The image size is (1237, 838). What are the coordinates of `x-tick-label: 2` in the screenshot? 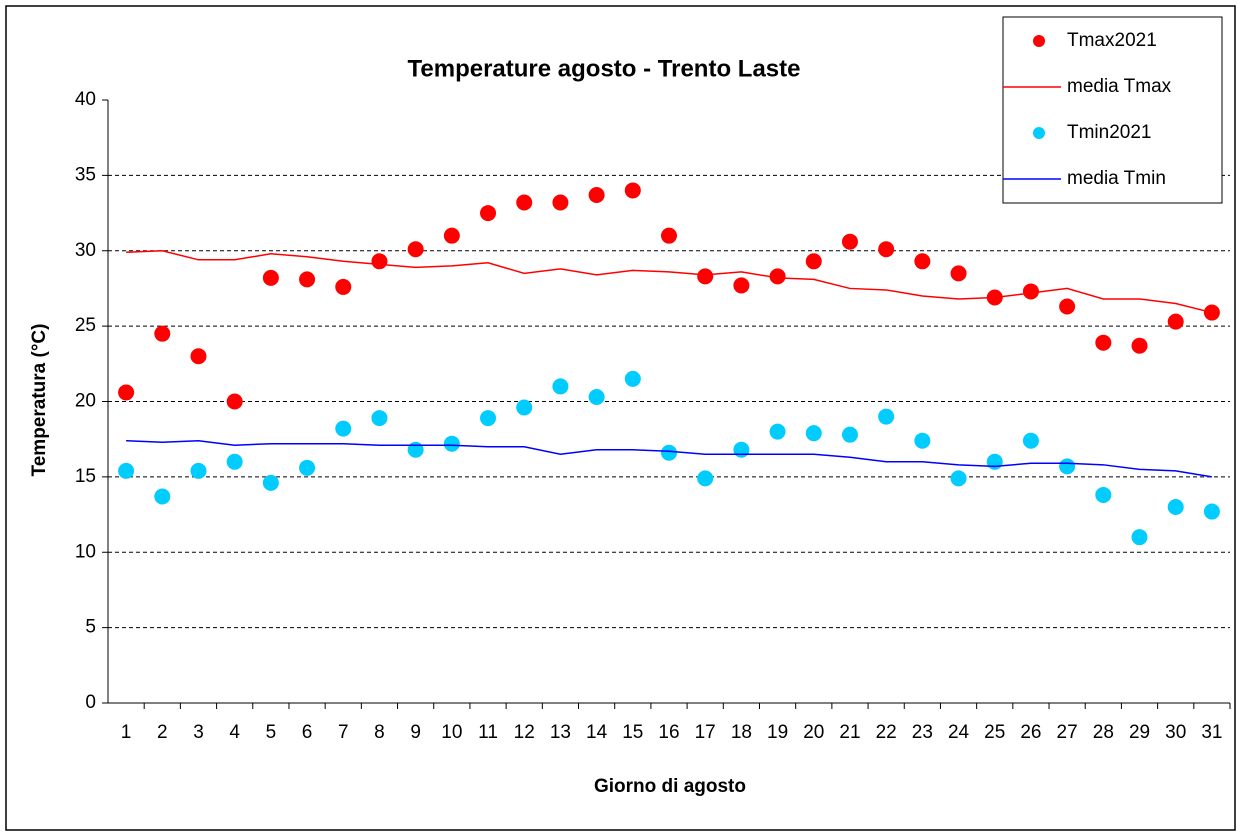 It's located at (162, 732).